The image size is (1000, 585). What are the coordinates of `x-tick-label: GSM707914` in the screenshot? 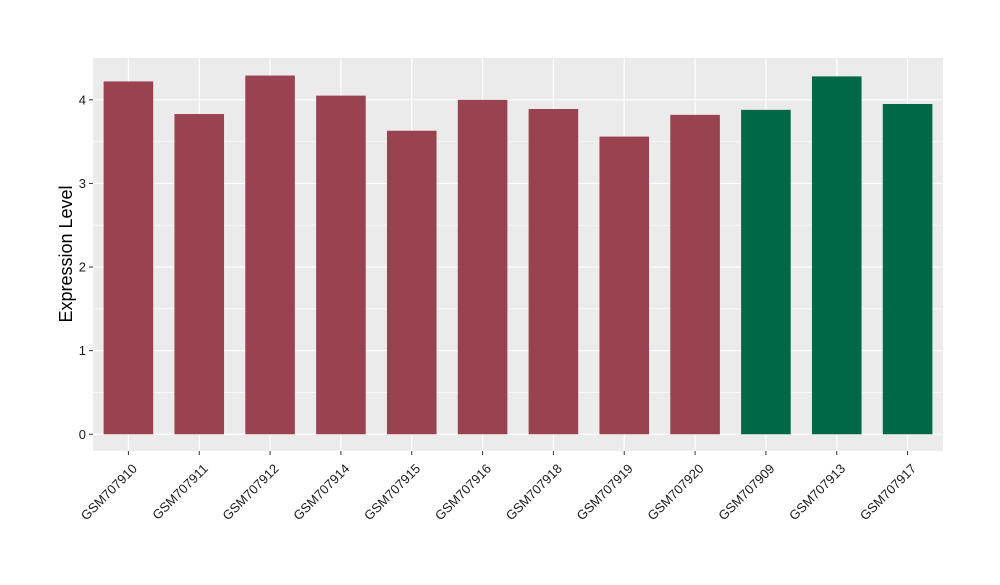 It's located at (321, 492).